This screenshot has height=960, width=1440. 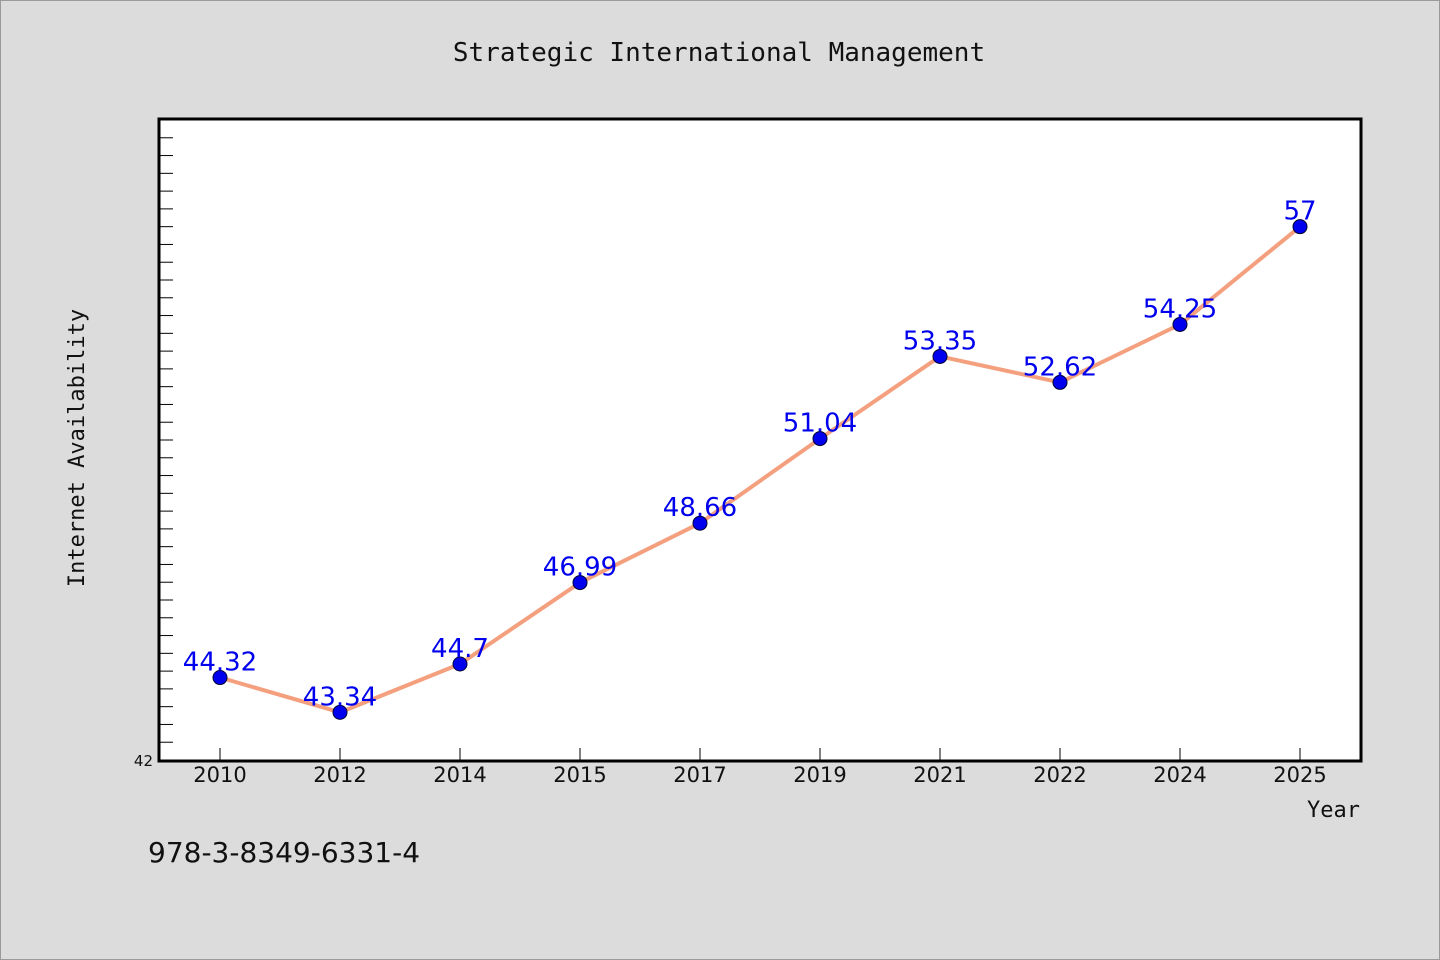 What do you see at coordinates (1059, 775) in the screenshot?
I see `x-tick-label: 2022` at bounding box center [1059, 775].